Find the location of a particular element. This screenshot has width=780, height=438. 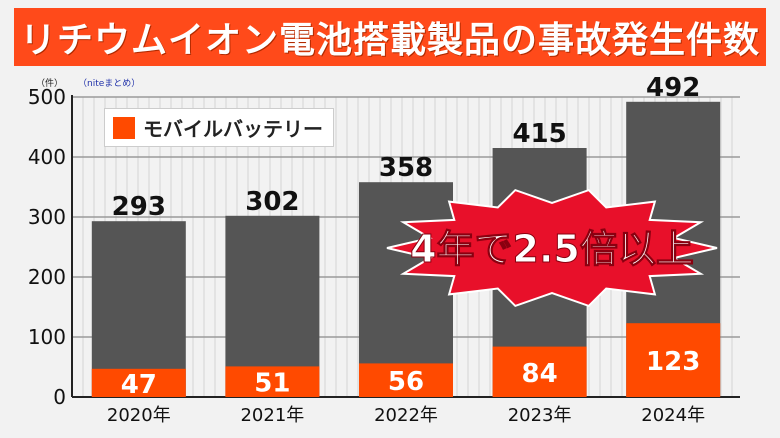

data-label-mobile-battery: 123 is located at coordinates (673, 362).